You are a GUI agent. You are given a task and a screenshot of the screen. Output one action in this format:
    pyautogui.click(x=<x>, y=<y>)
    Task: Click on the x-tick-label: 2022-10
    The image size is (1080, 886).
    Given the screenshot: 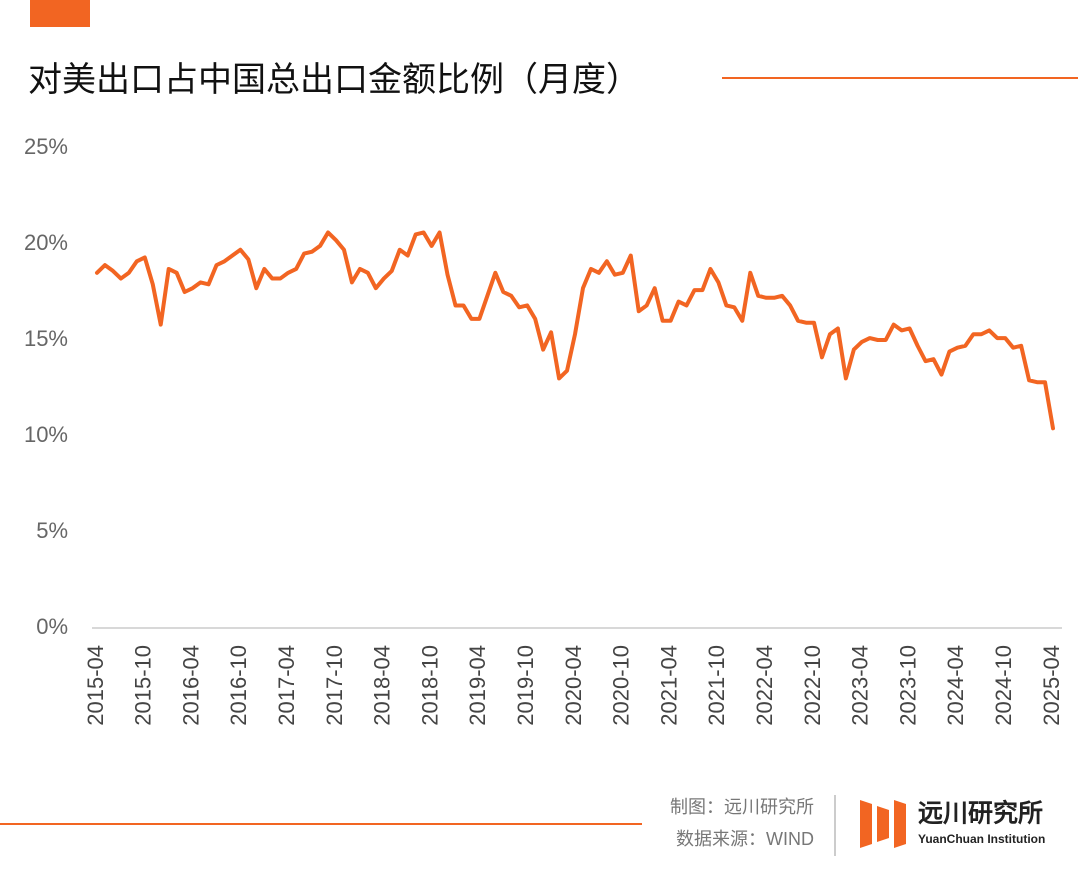 What is the action you would take?
    pyautogui.click(x=812, y=685)
    